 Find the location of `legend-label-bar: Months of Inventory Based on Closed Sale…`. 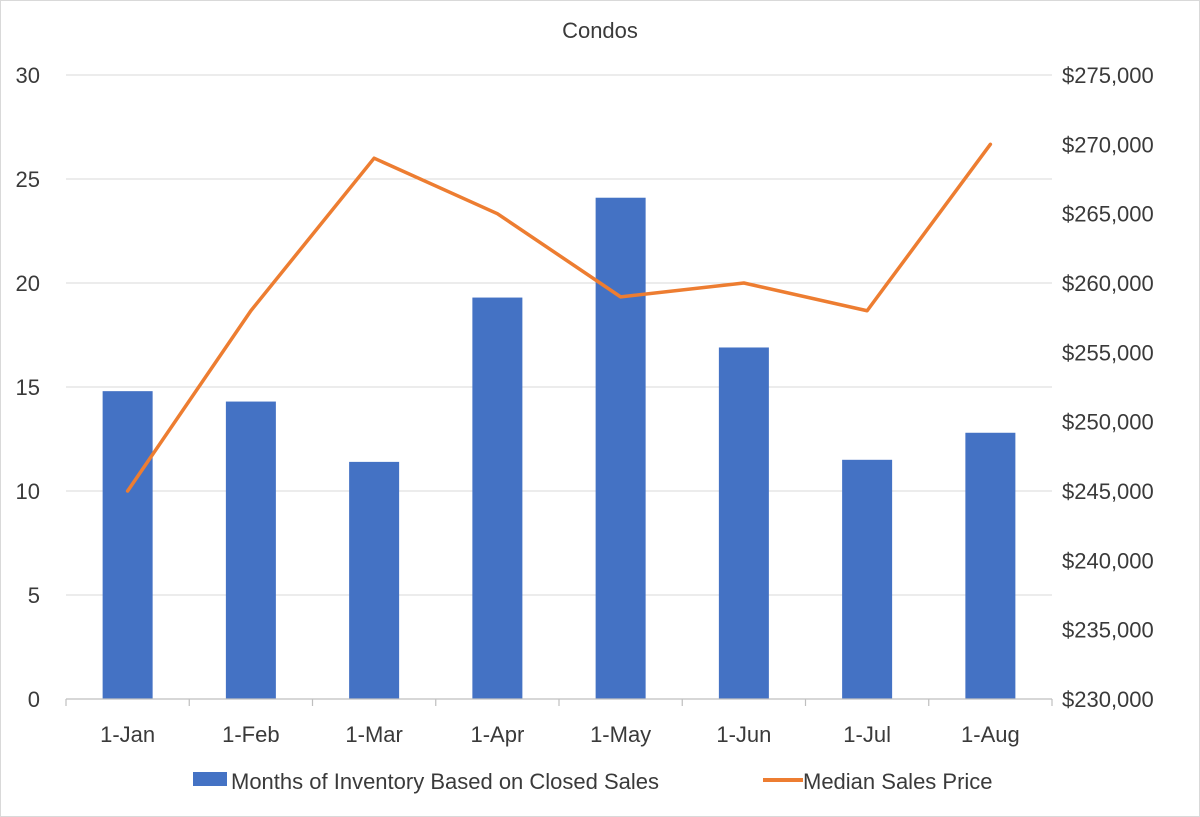

legend-label-bar: Months of Inventory Based on Closed Sale… is located at coordinates (445, 781).